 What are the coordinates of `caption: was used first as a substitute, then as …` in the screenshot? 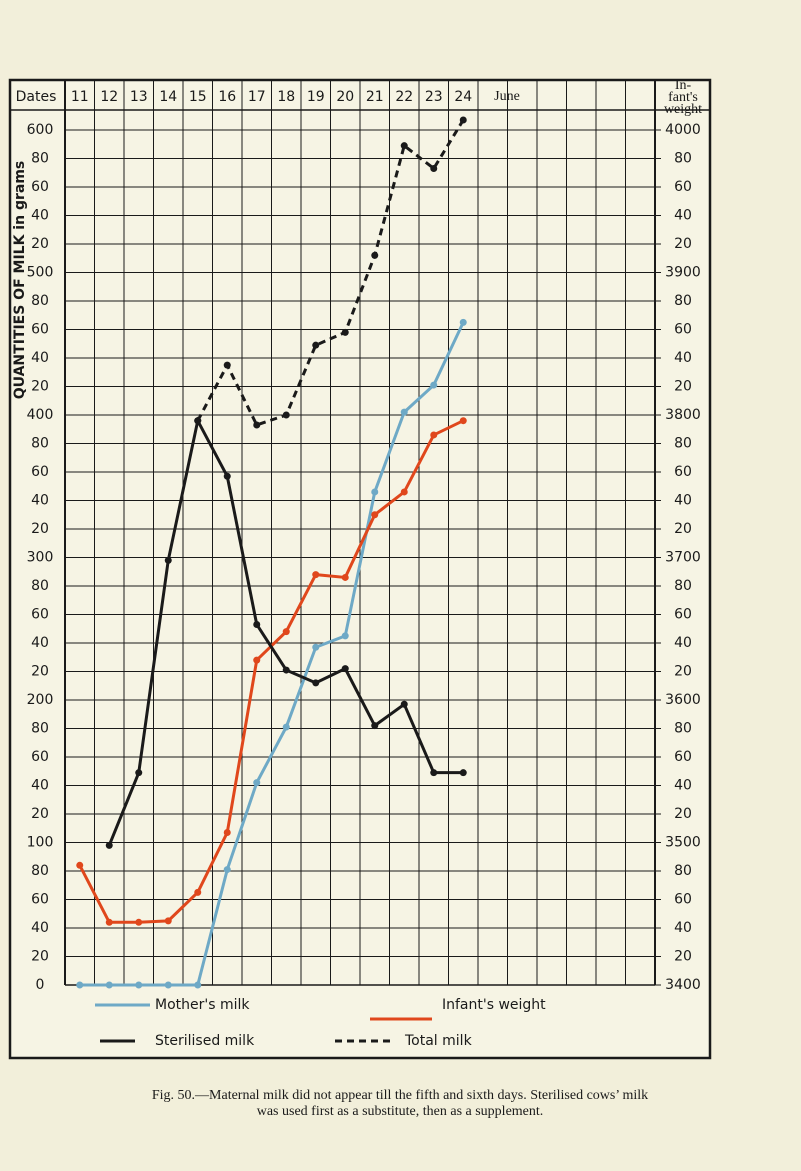 It's located at (400, 1111).